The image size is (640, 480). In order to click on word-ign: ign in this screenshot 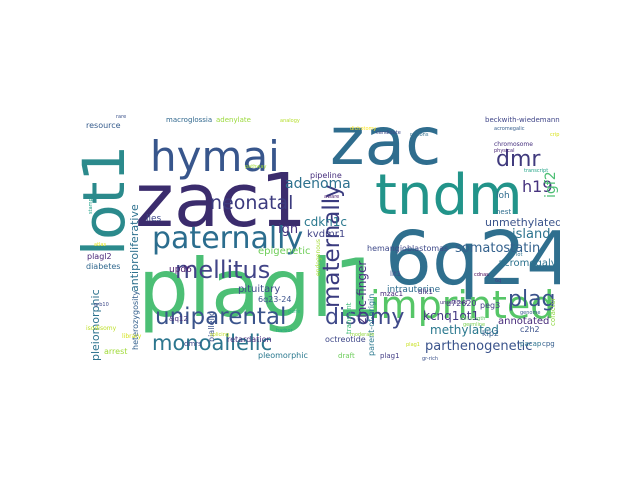, I will do `click(288, 229)`.